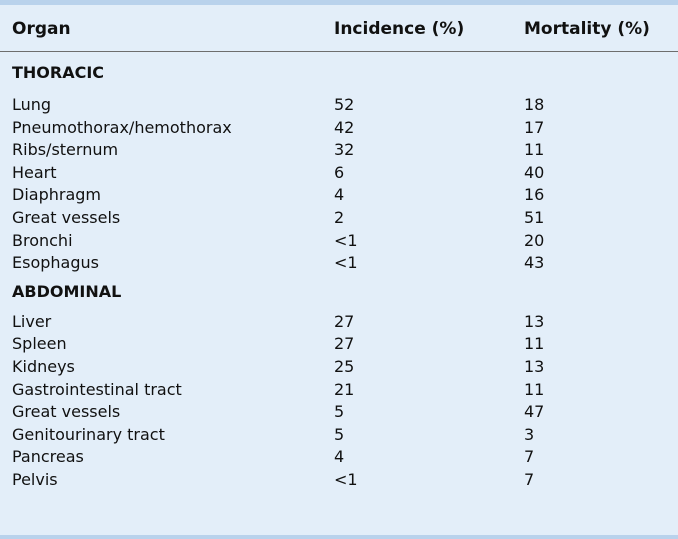 The height and width of the screenshot is (539, 678). Describe the element at coordinates (534, 195) in the screenshot. I see `mortality-cell: 16` at that location.